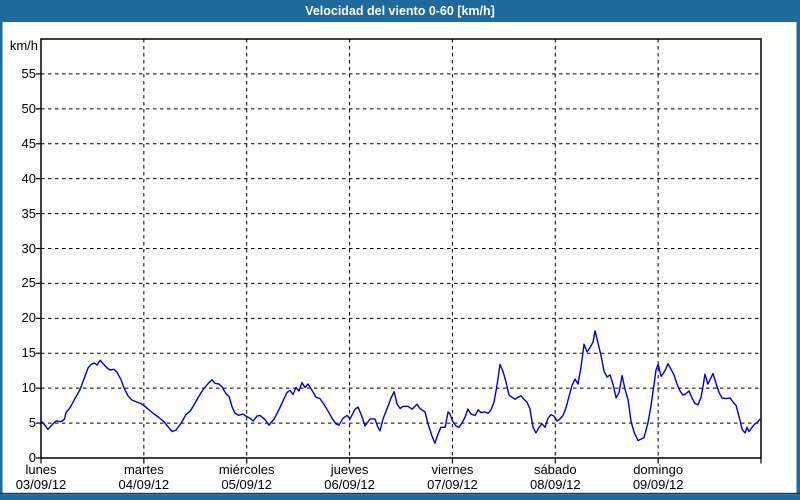 This screenshot has width=800, height=500. I want to click on day-date: 05/09/12, so click(246, 484).